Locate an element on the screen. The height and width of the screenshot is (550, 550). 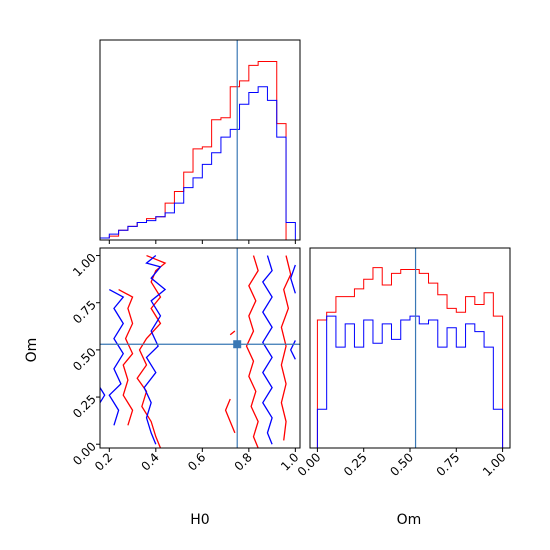
x-axis-label-om: Om is located at coordinates (409, 520).